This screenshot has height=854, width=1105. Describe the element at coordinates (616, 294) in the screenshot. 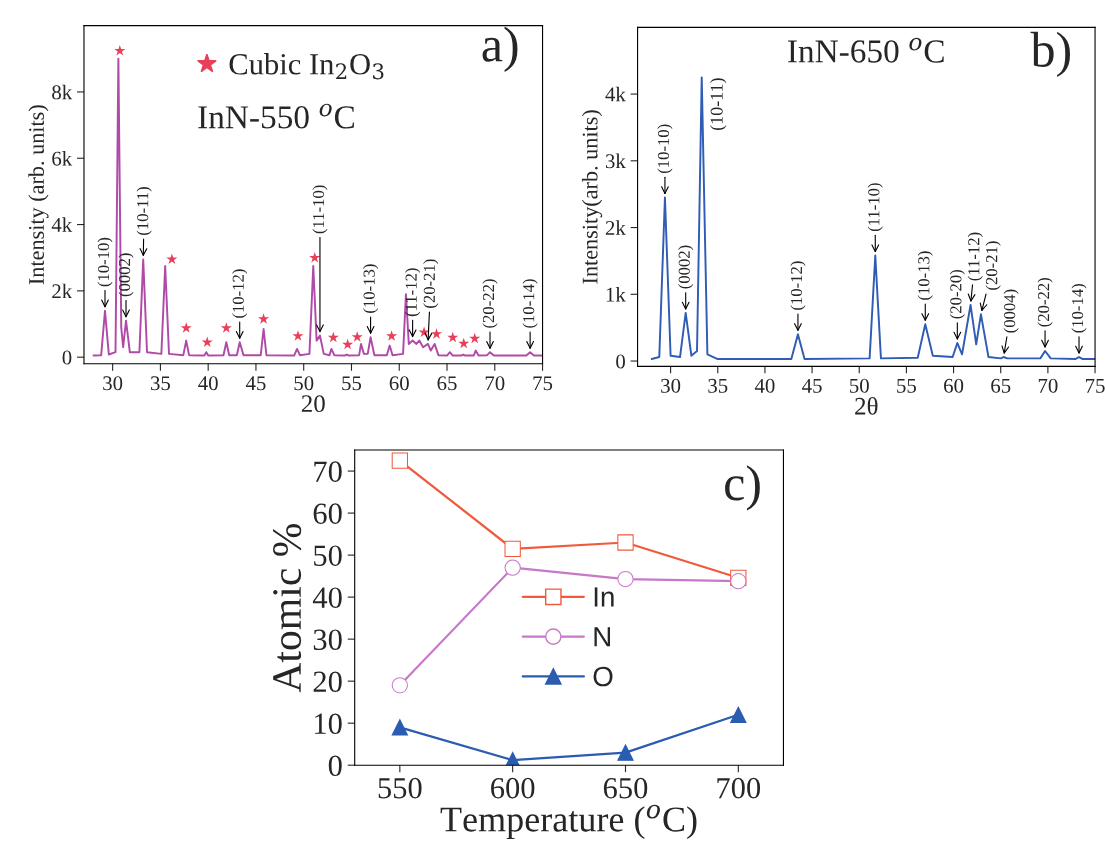

I see `y-tick-label: 1k` at that location.